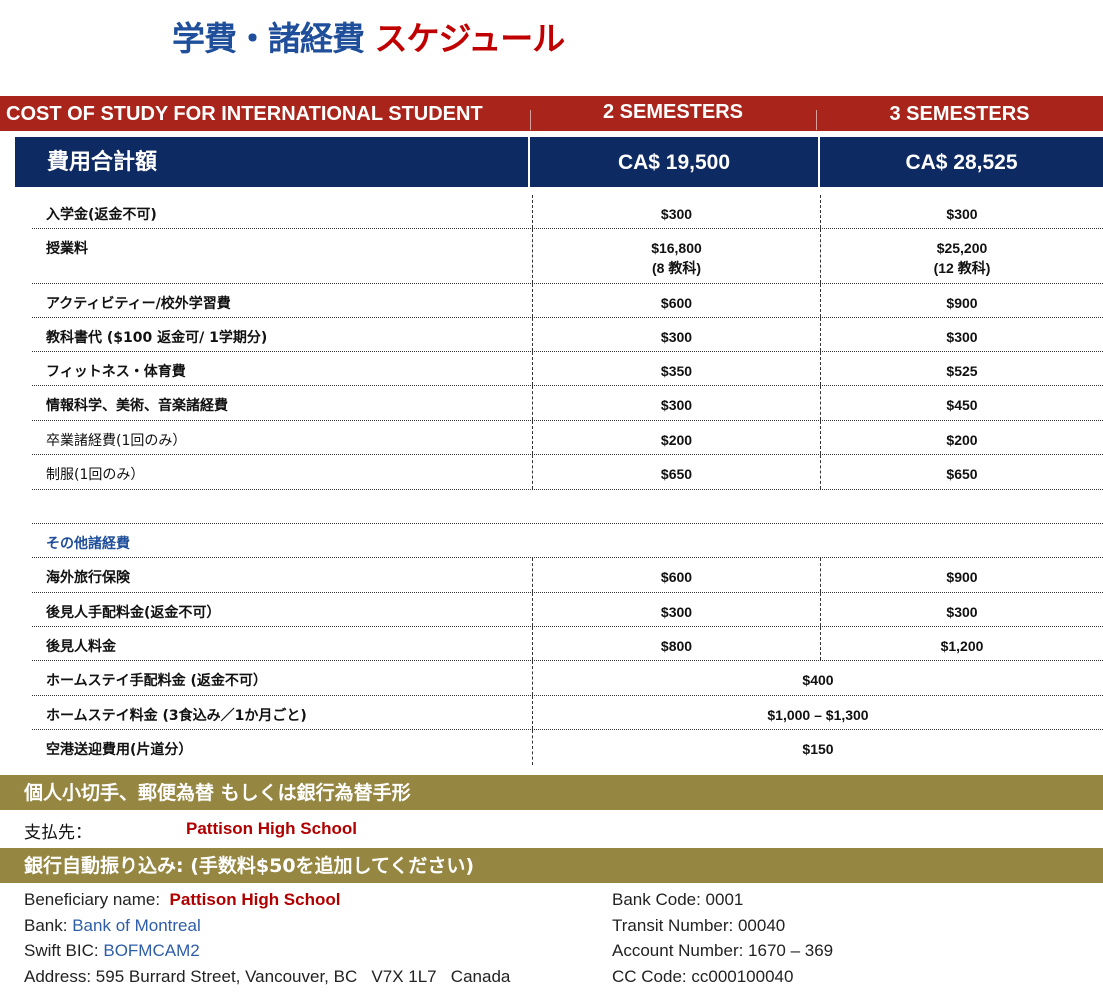 The height and width of the screenshot is (992, 1103). I want to click on other-fees-heading: その他諸経費, so click(88, 544).